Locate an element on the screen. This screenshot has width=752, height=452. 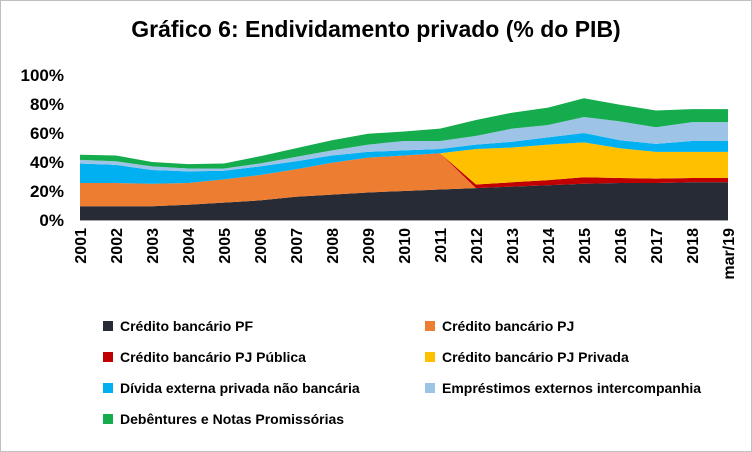
x-tick-label: 2007 is located at coordinates (297, 246).